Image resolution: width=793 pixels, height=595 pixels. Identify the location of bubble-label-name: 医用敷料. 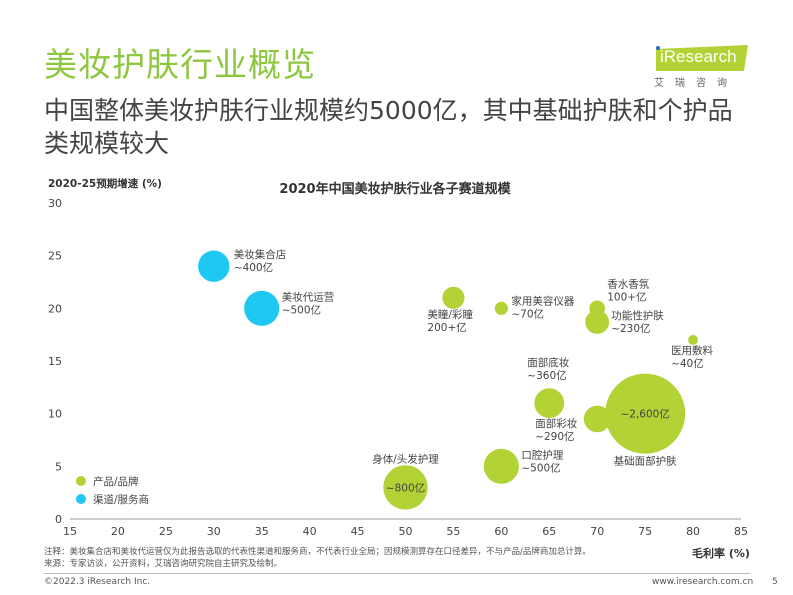
(692, 350).